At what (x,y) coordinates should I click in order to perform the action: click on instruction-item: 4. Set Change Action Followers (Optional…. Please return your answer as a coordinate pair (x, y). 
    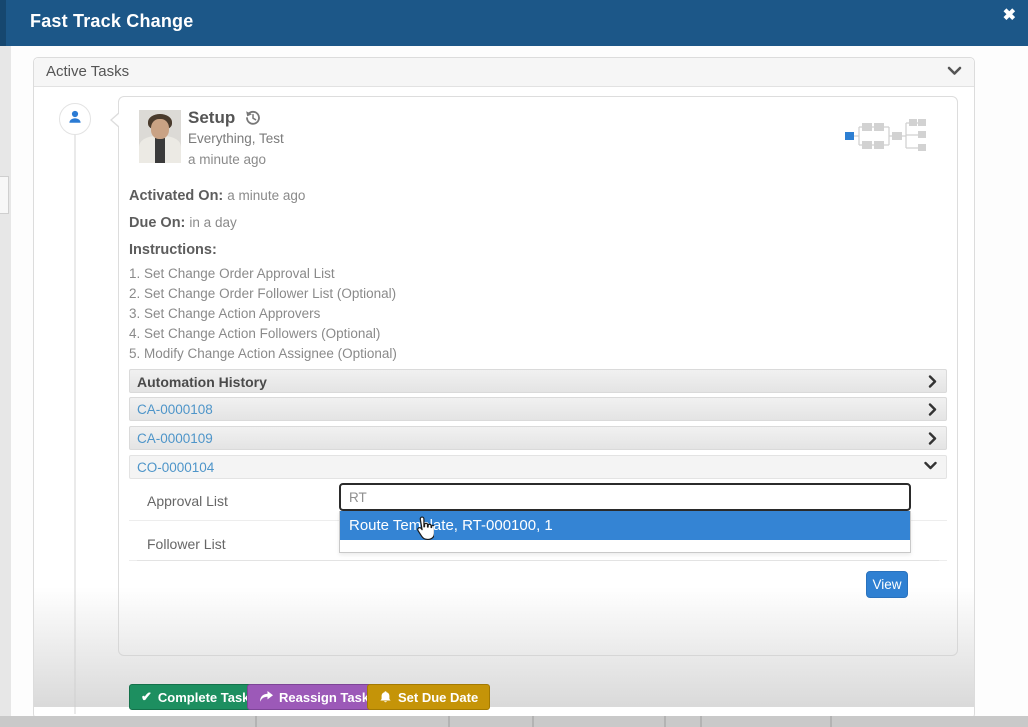
    Looking at the image, I should click on (255, 333).